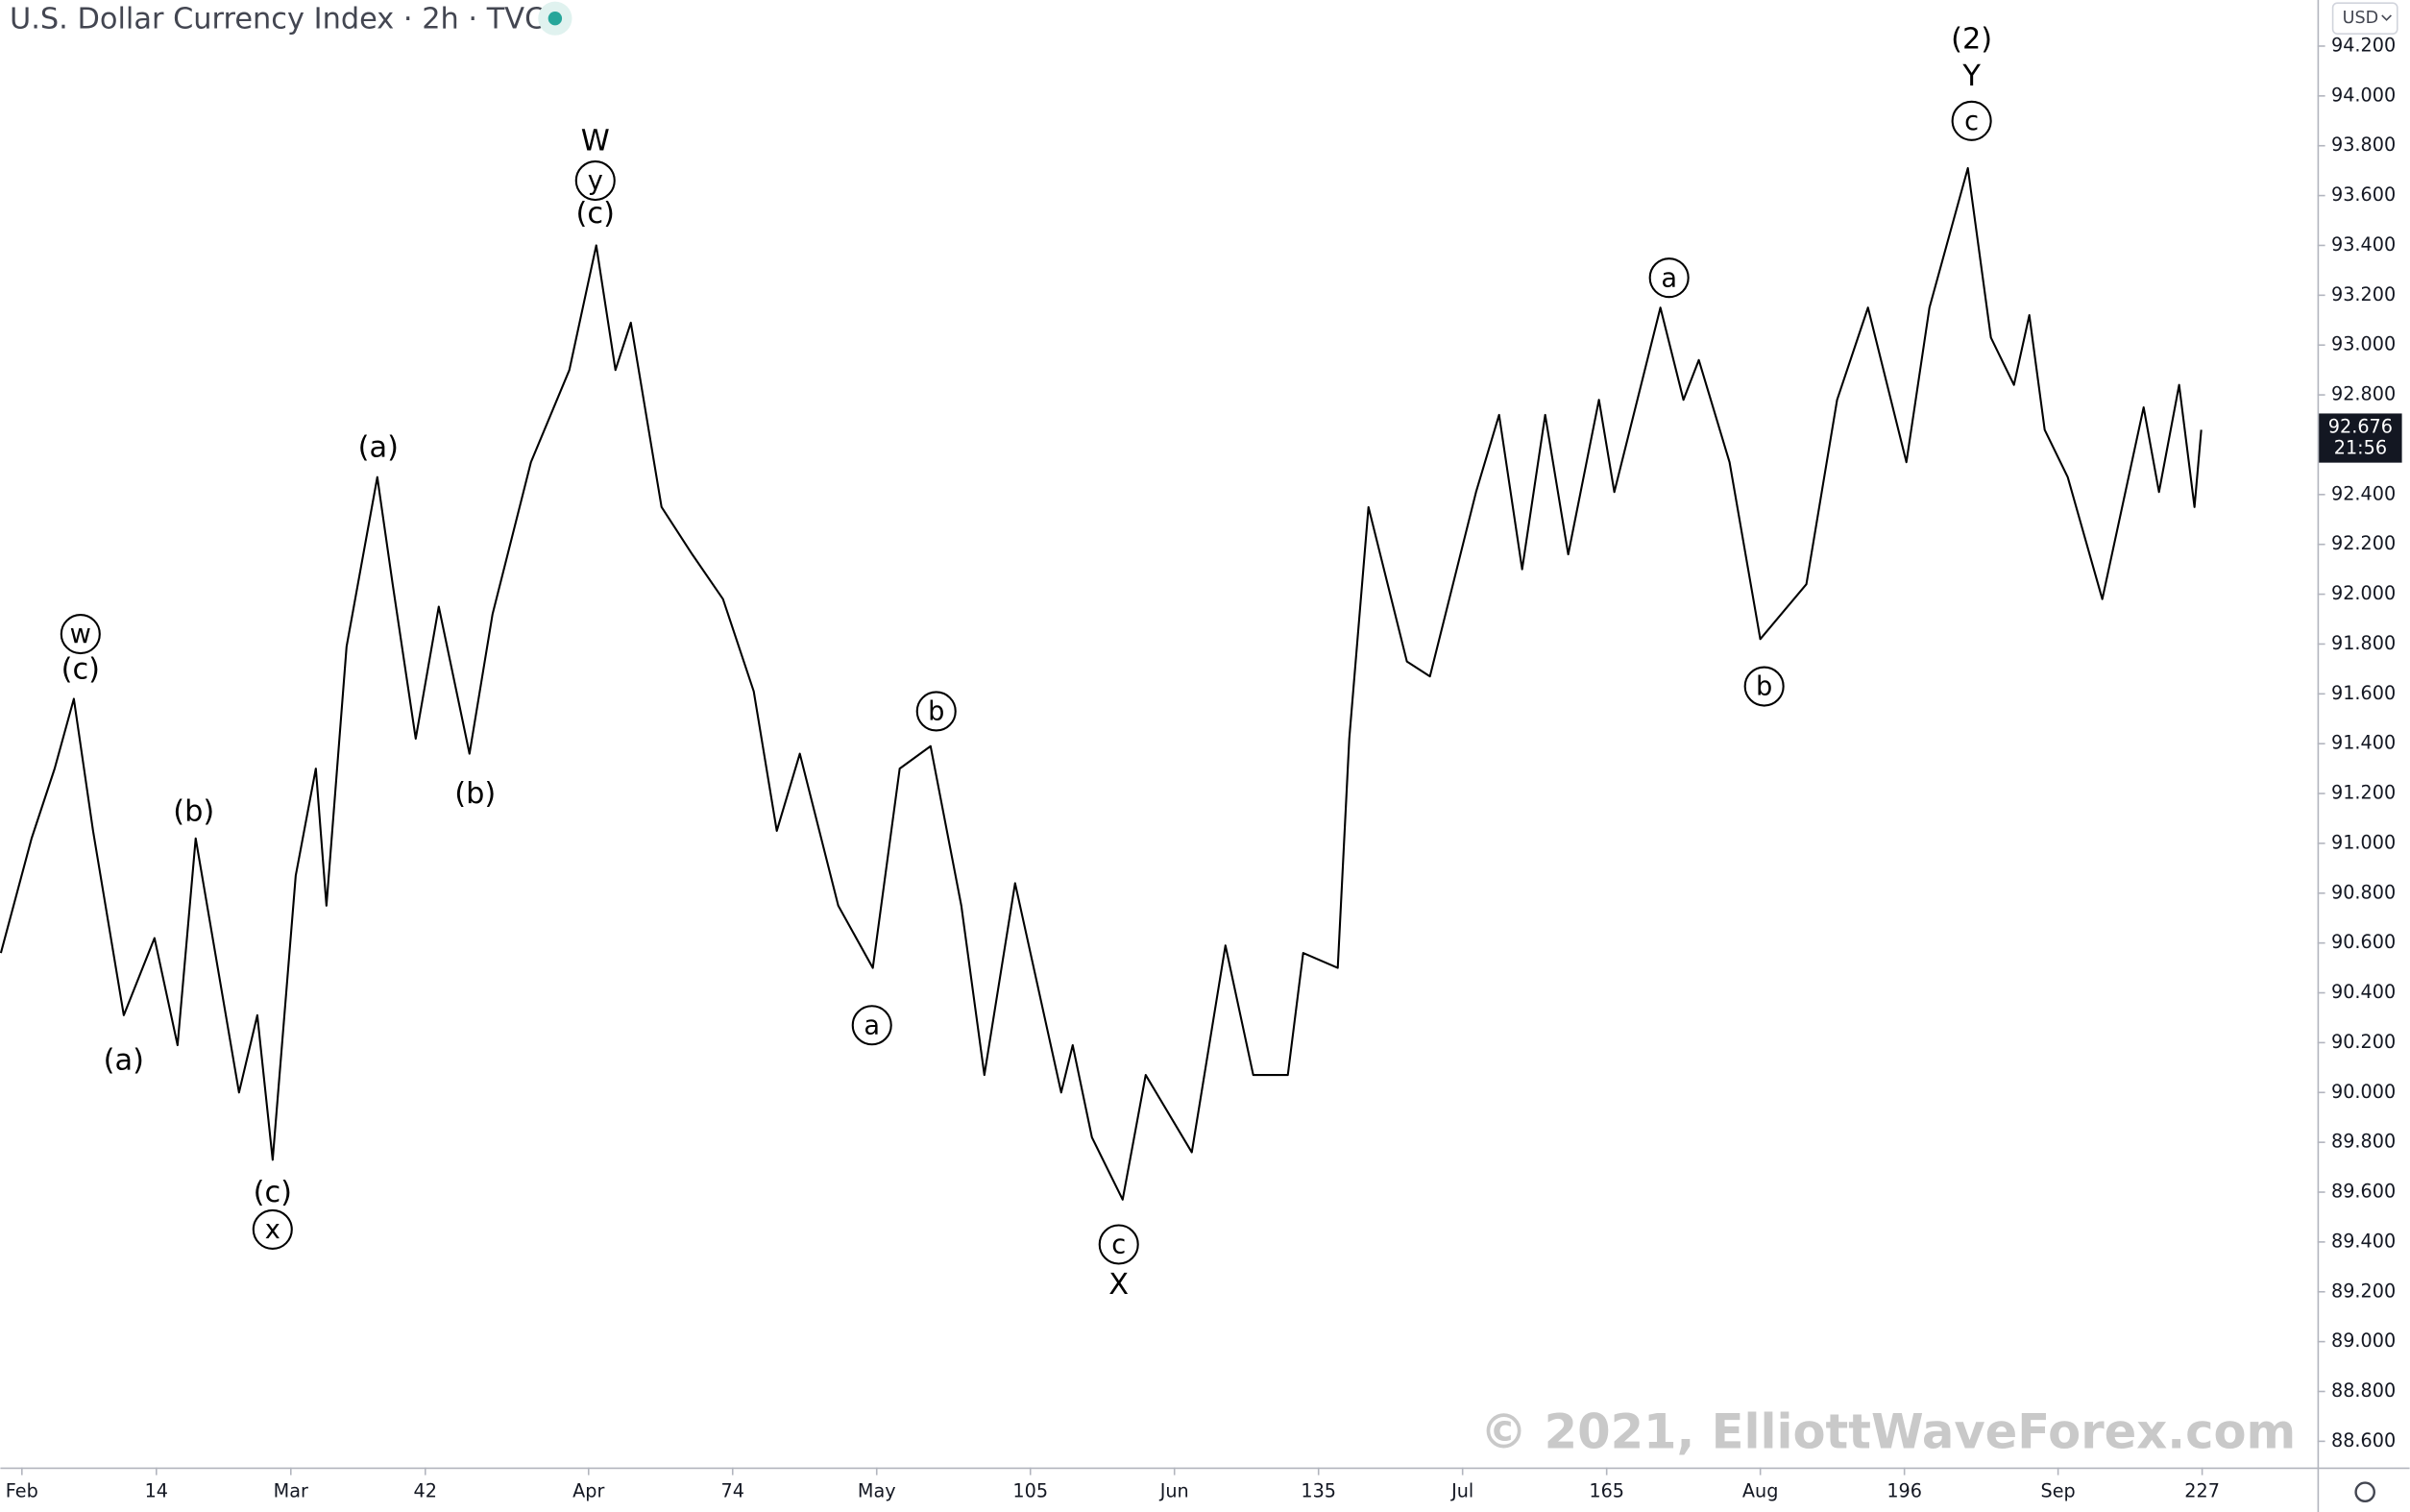 The height and width of the screenshot is (1512, 2410). I want to click on wave-label: (2), so click(1971, 39).